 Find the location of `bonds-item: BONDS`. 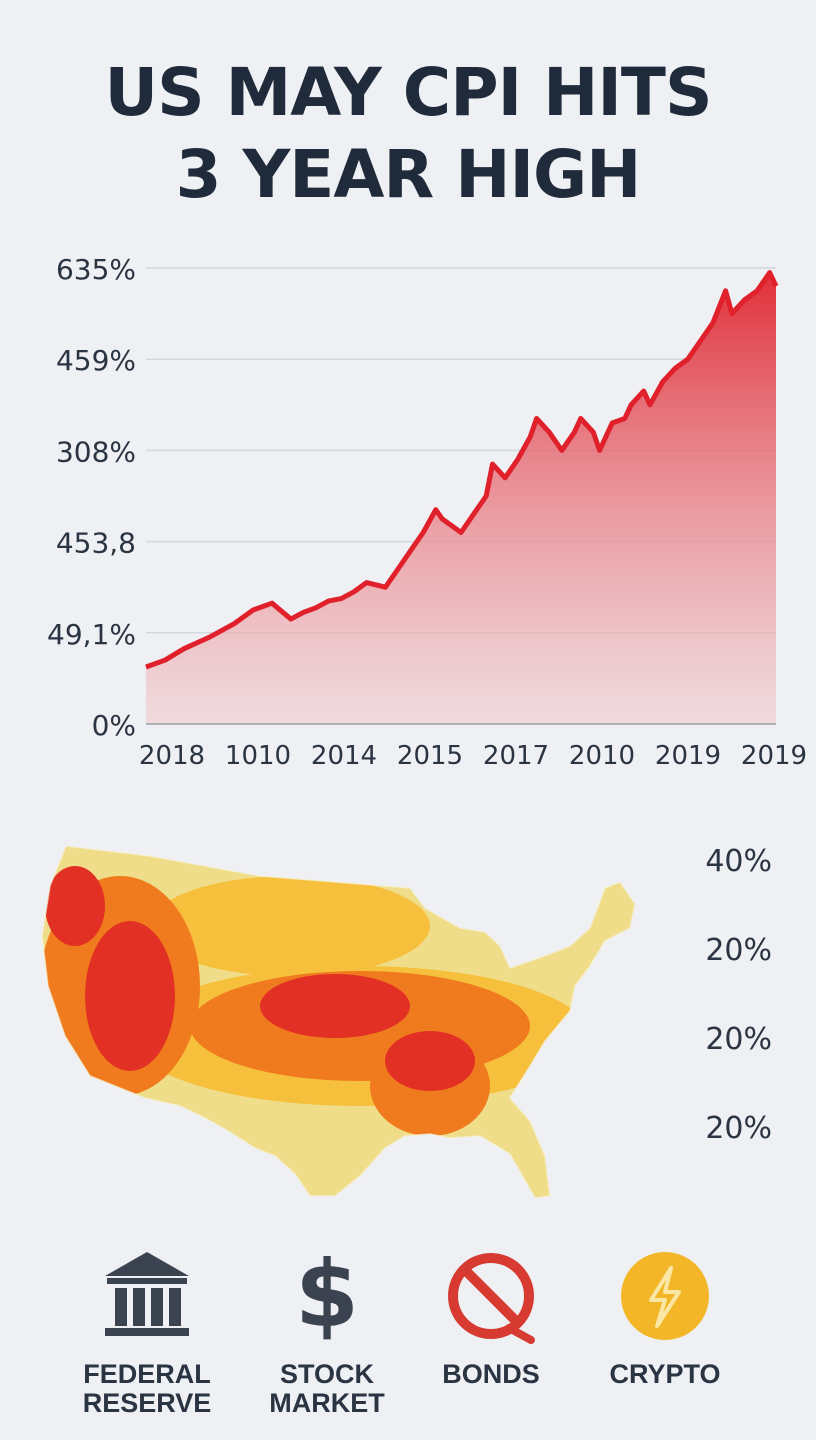

bonds-item: BONDS is located at coordinates (491, 1314).